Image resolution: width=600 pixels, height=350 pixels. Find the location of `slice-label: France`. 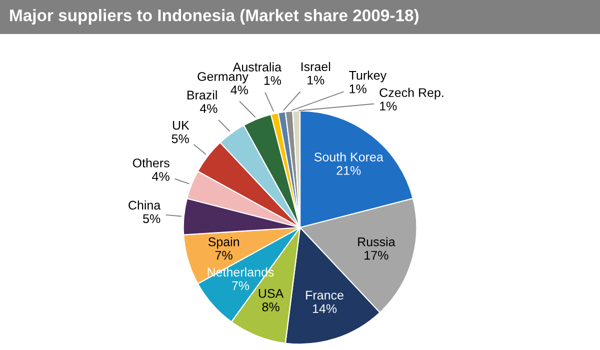

slice-label: France is located at coordinates (325, 295).